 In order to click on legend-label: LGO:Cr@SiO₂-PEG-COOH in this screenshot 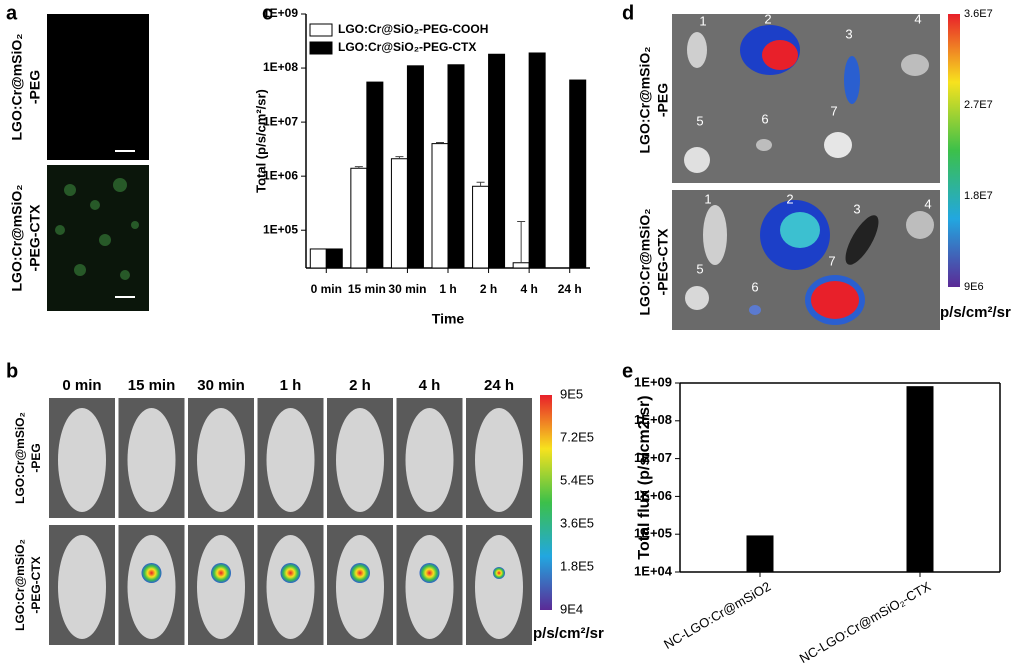, I will do `click(413, 29)`.